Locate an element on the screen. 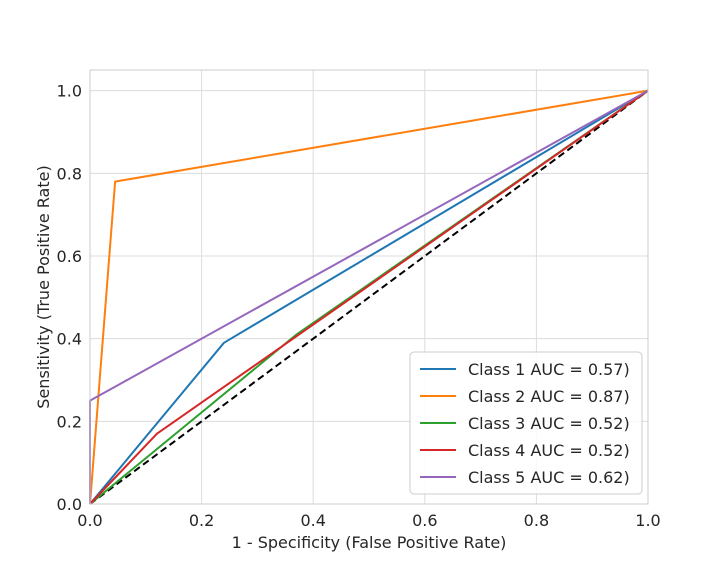 The width and height of the screenshot is (720, 576). y-axis-label: Sensitivity (True Positive Rate) is located at coordinates (43, 286).